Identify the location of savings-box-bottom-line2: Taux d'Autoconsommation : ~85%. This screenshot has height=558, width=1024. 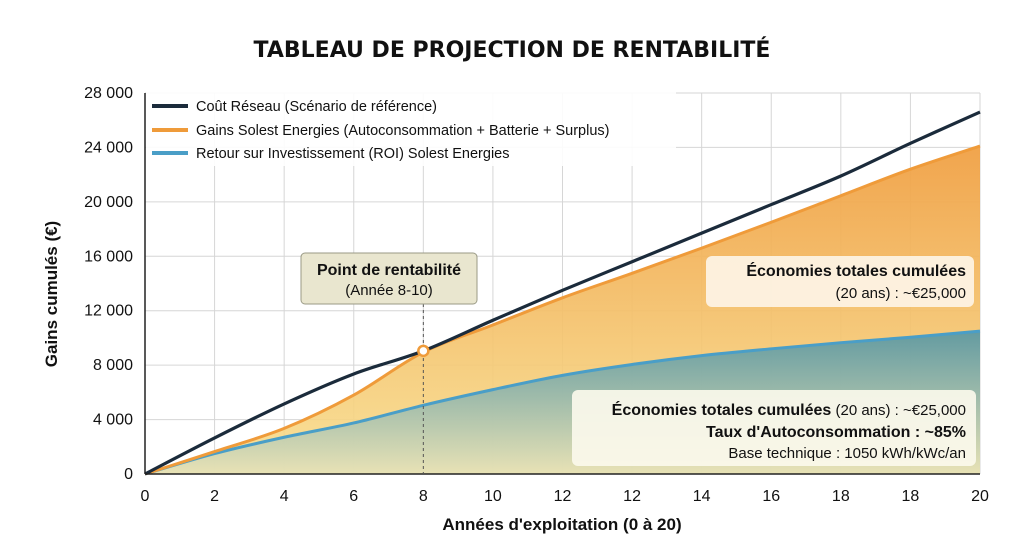
(836, 432).